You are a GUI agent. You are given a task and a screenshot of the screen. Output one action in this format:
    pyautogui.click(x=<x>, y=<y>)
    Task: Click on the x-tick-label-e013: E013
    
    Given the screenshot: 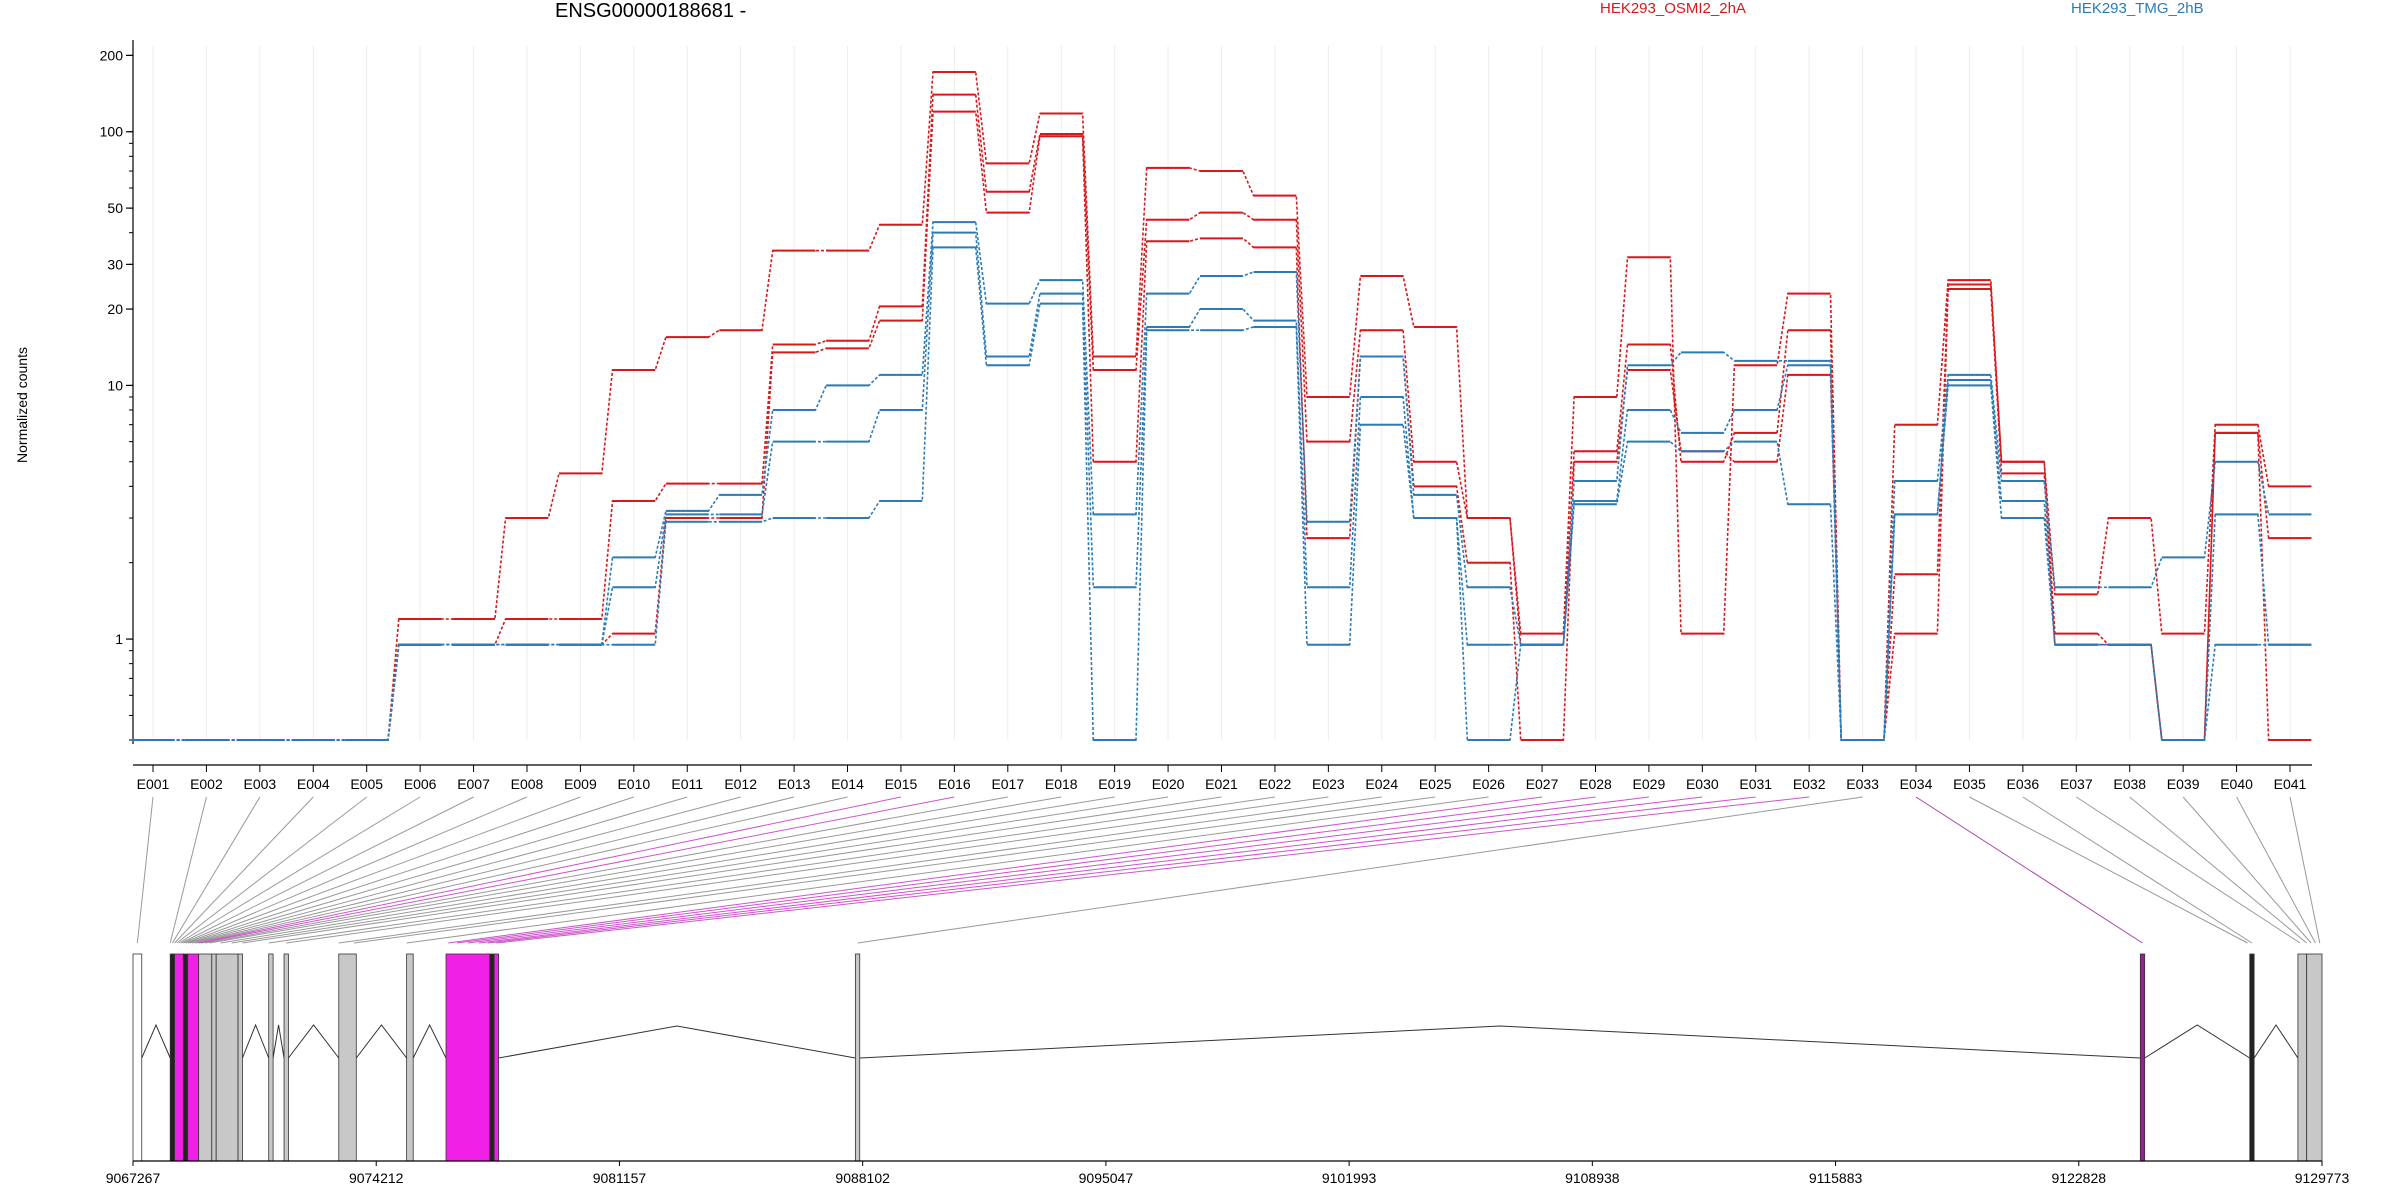 What is the action you would take?
    pyautogui.click(x=794, y=784)
    